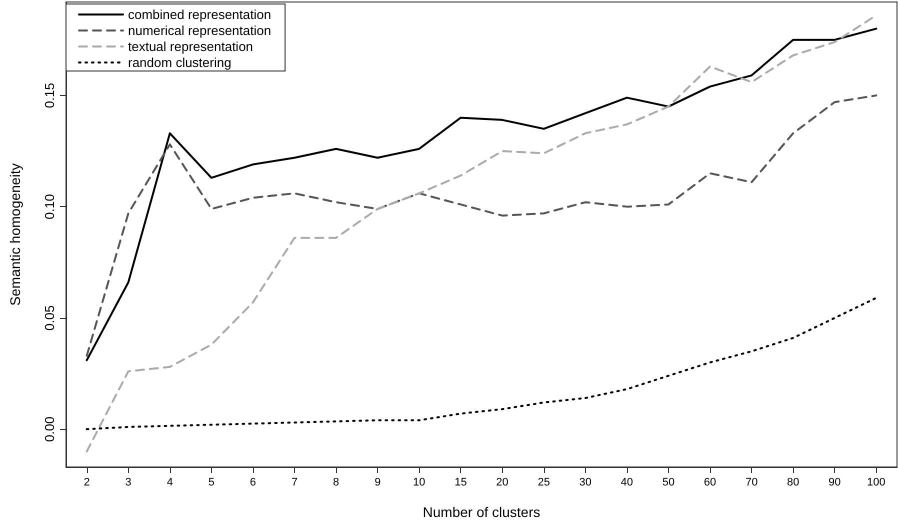  I want to click on x-tick-label: 25, so click(544, 482).